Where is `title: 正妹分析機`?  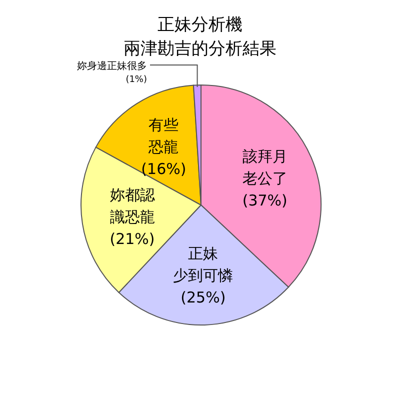
title: 正妹分析機 is located at coordinates (200, 25).